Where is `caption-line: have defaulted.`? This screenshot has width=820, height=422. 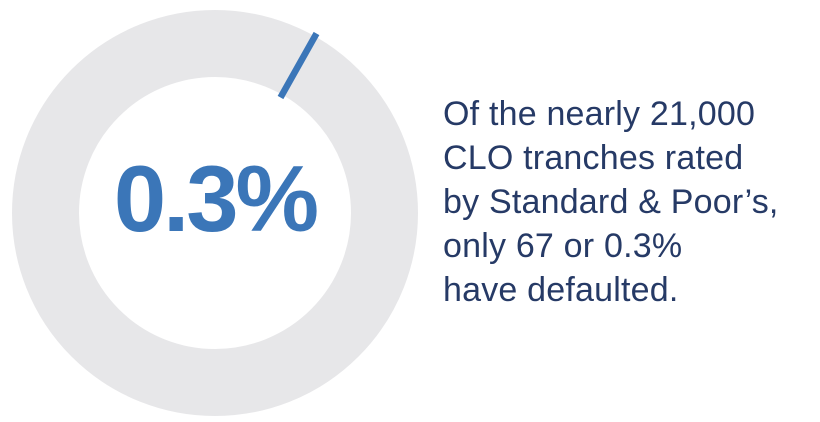
caption-line: have defaulted. is located at coordinates (561, 290).